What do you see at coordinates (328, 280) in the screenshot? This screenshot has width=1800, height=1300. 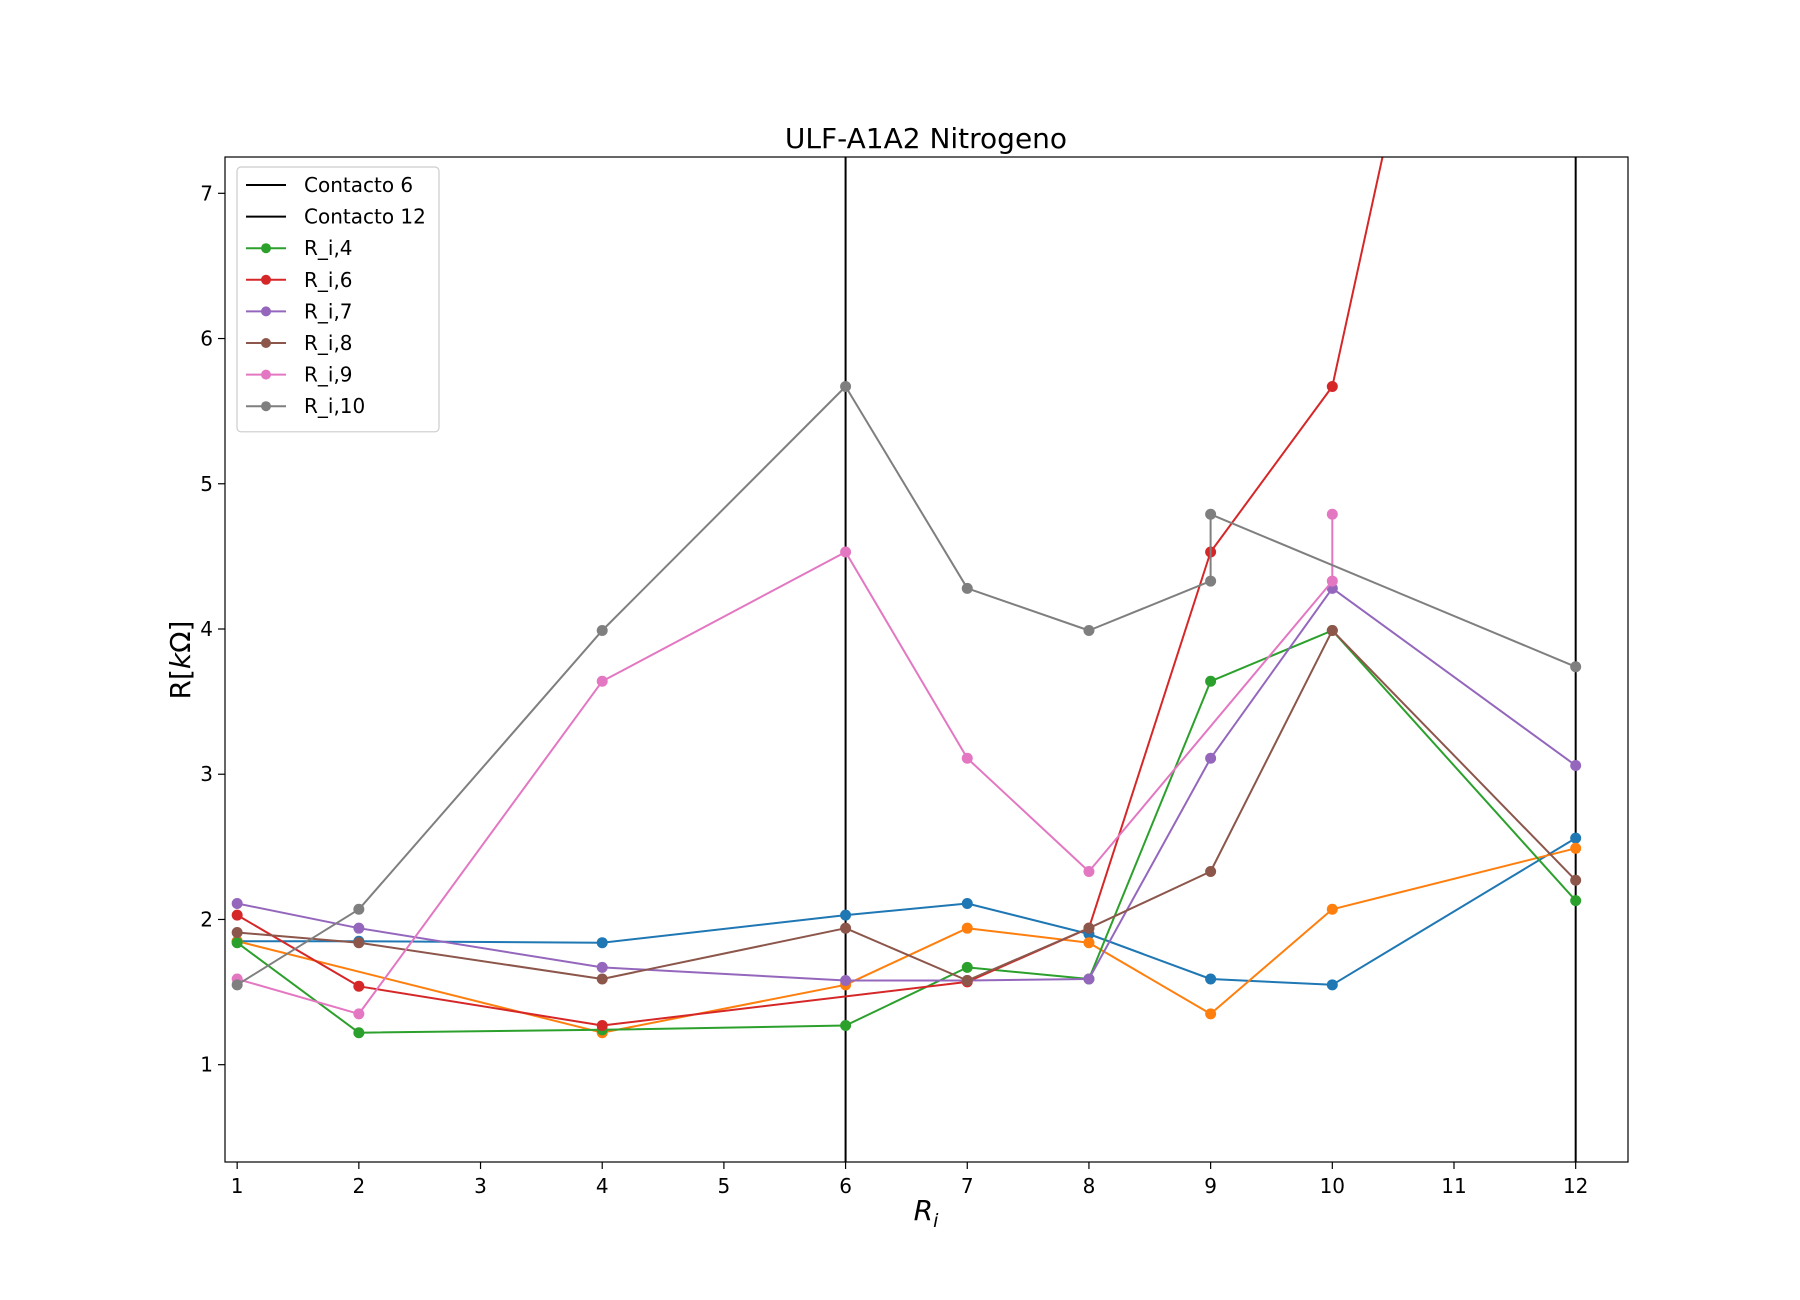 I see `legend-label: R_i,6` at bounding box center [328, 280].